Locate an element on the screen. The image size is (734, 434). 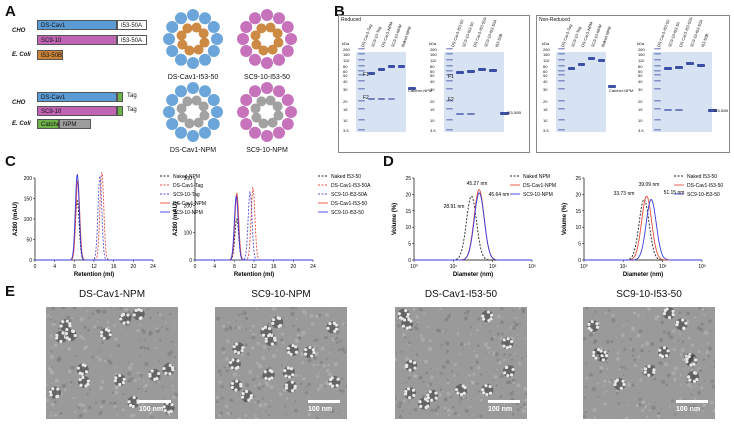
em-particle is located at coordinates (288, 372).